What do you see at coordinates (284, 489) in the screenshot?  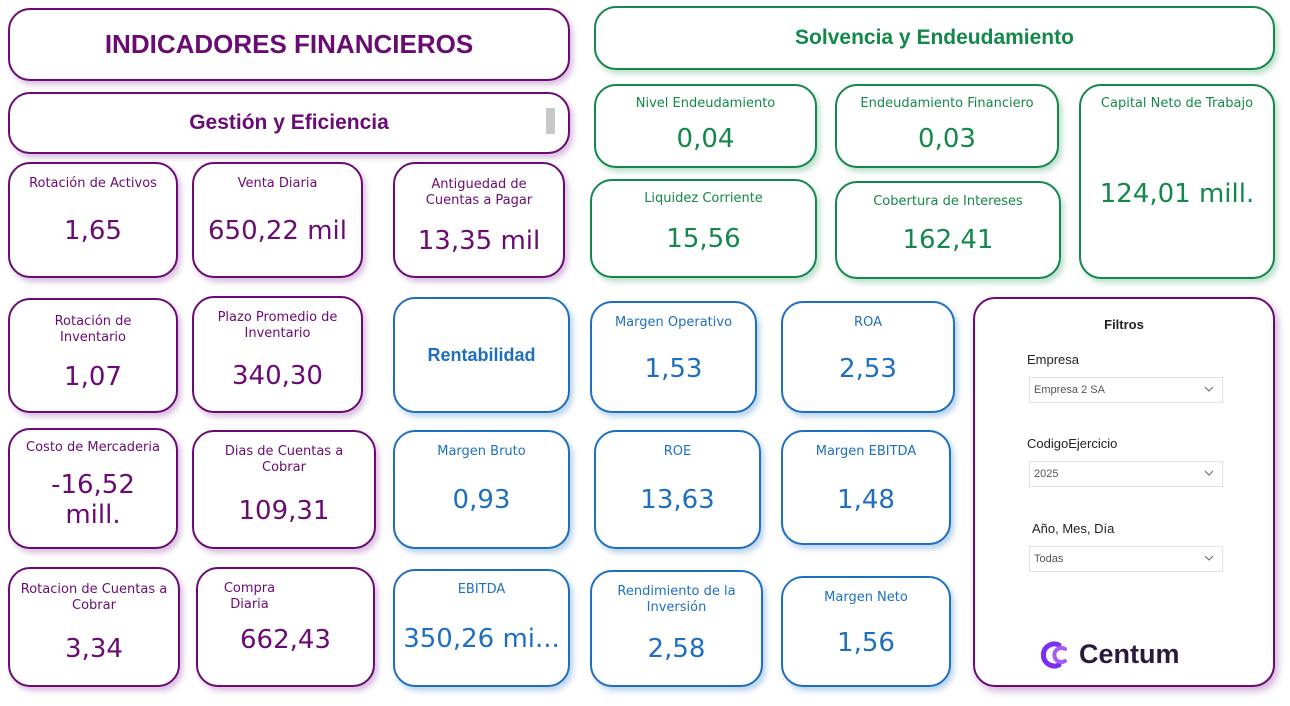 I see `kpi-card-dias-cuentas-cobrar: Dias de Cuentas a Cobrar 109,31` at bounding box center [284, 489].